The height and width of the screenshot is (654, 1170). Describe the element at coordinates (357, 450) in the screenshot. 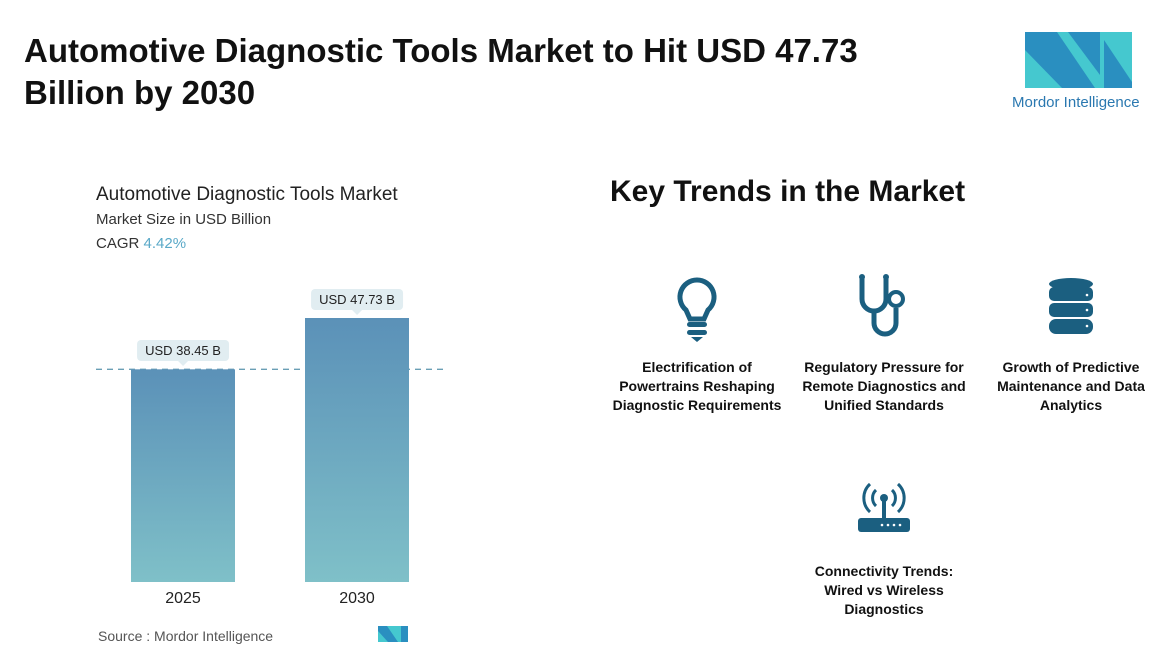

I see `bar-2030` at that location.